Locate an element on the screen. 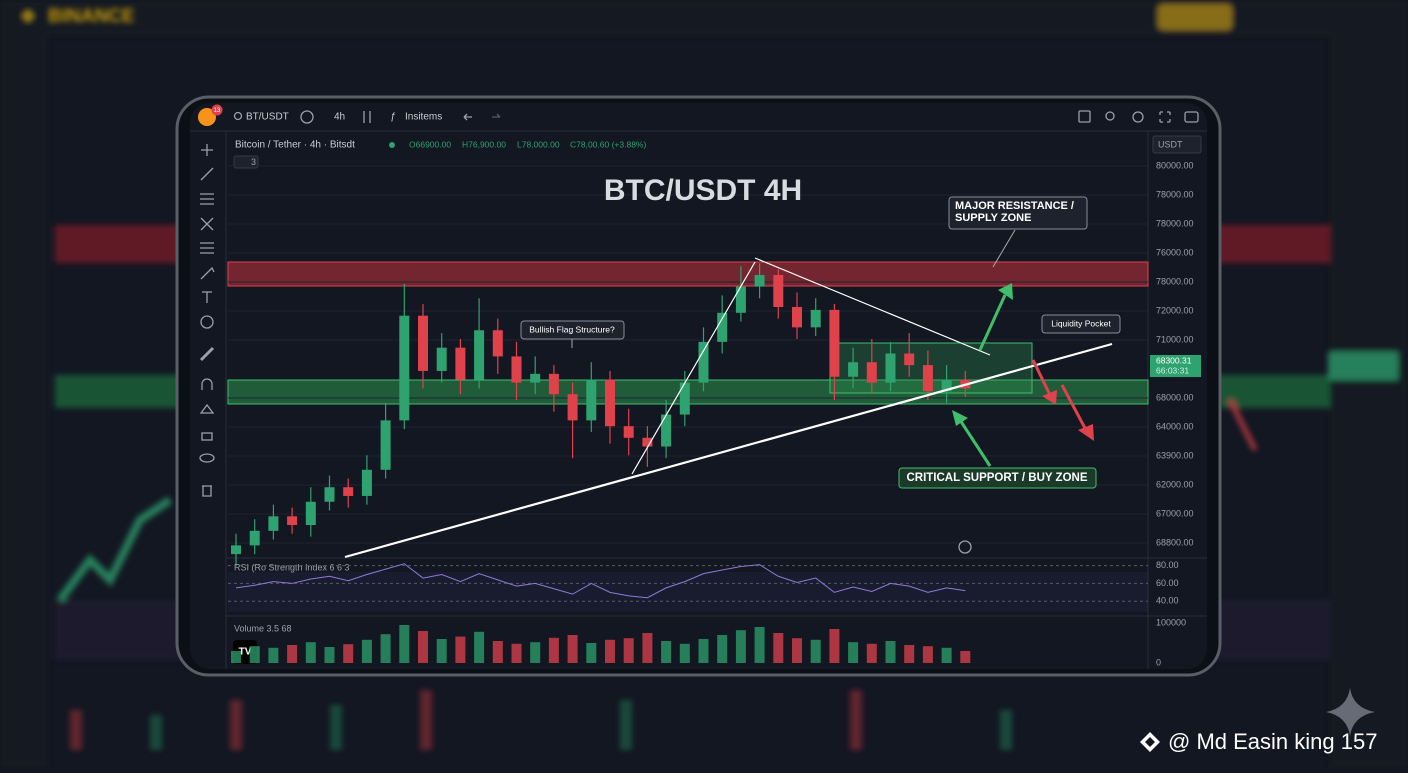 The image size is (1408, 773). magnet is located at coordinates (207, 384).